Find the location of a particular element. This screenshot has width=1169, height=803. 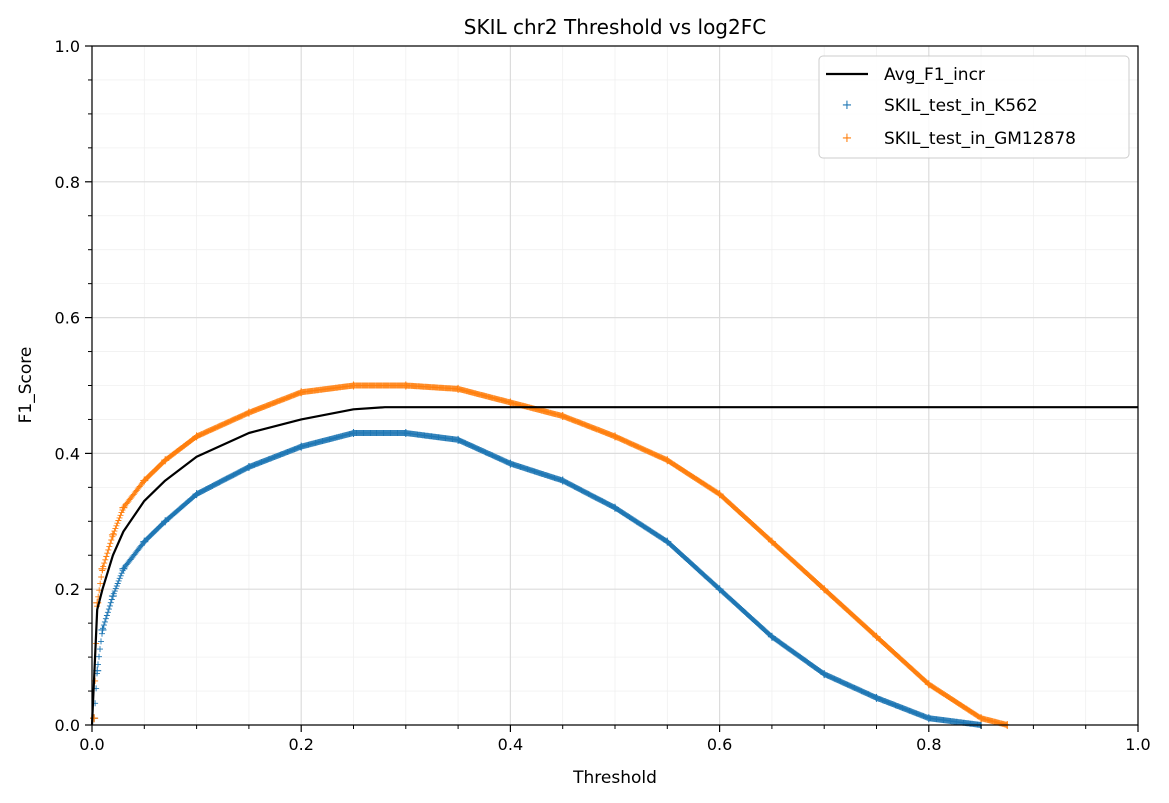

y-tick-label: 0.6 is located at coordinates (67, 318).